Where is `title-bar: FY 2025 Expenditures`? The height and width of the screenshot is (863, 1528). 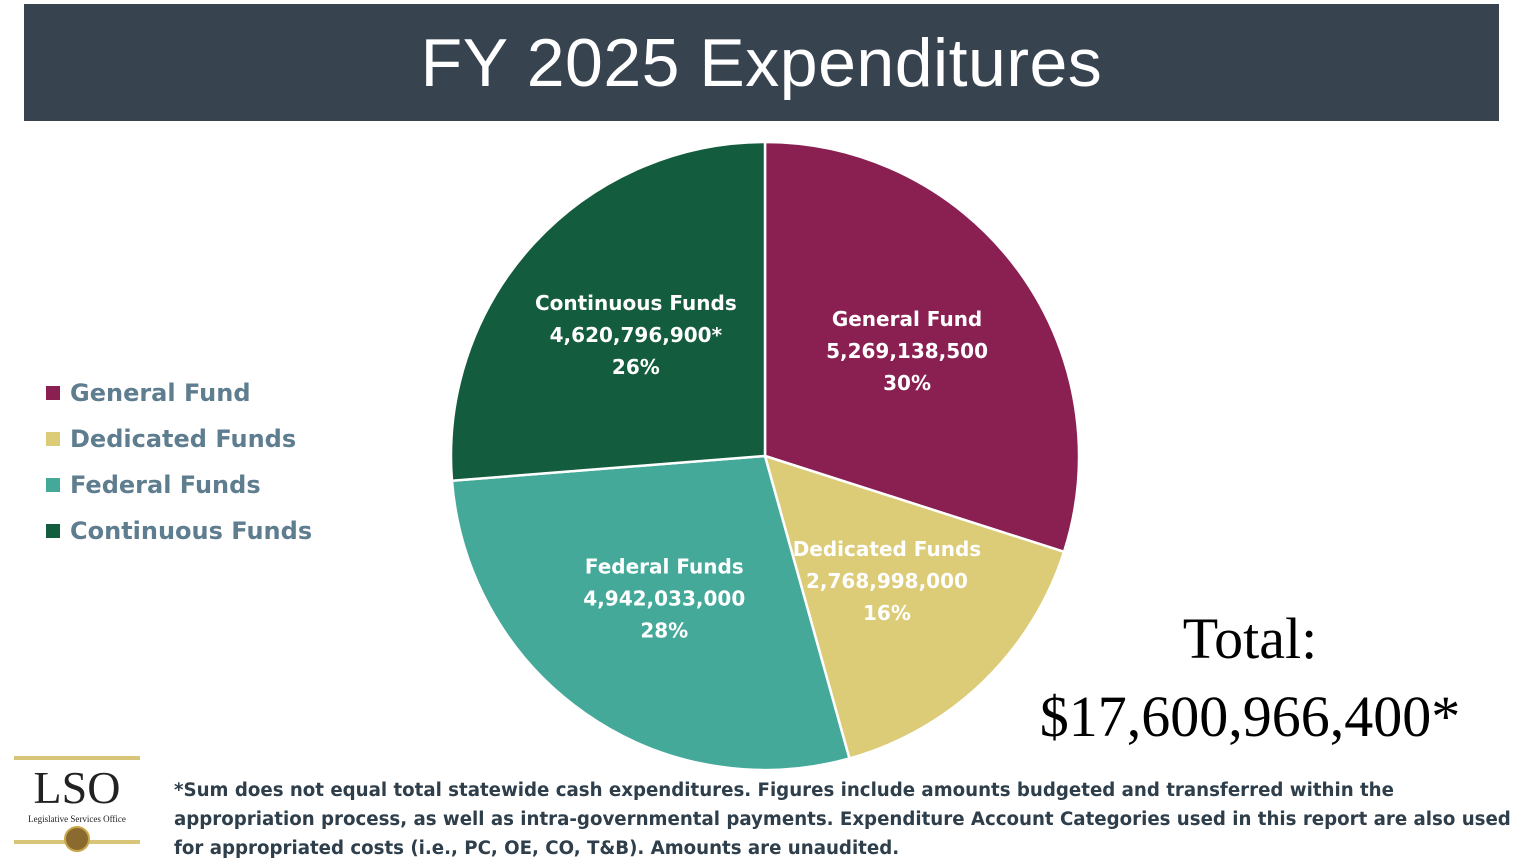 title-bar: FY 2025 Expenditures is located at coordinates (761, 62).